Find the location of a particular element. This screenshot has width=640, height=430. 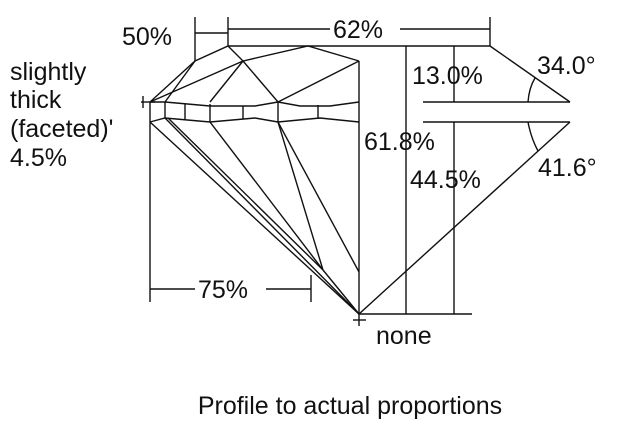

lower-half-label: 75% is located at coordinates (223, 290).